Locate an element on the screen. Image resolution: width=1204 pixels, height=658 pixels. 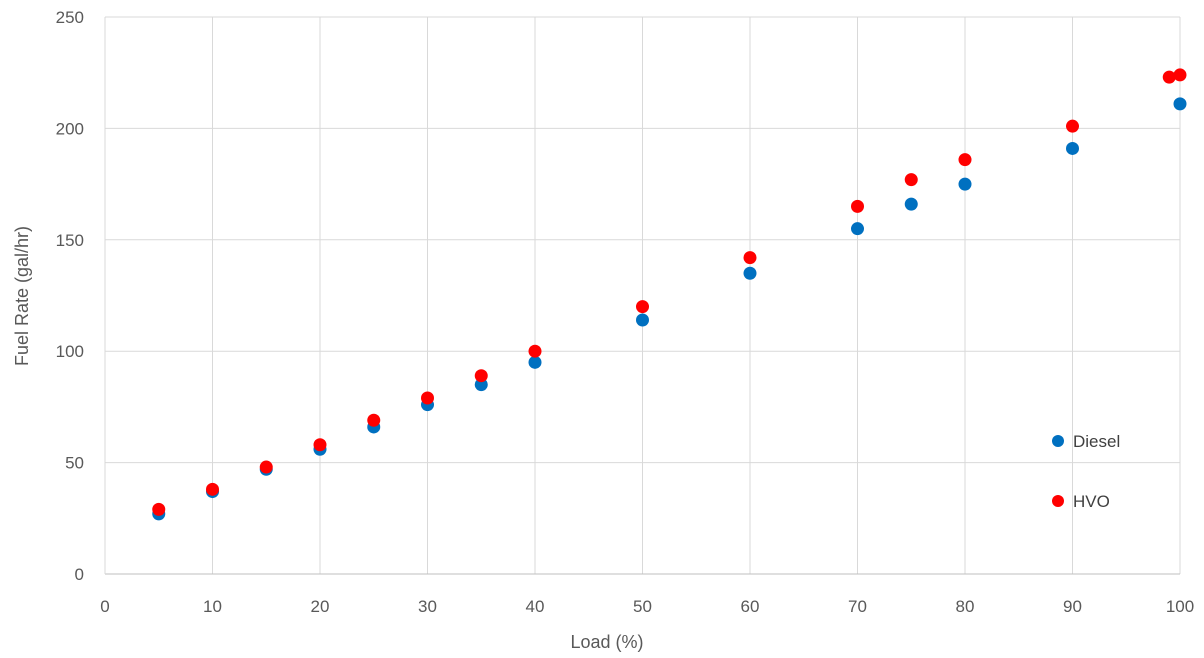
x-tick-label: 10 is located at coordinates (212, 606).